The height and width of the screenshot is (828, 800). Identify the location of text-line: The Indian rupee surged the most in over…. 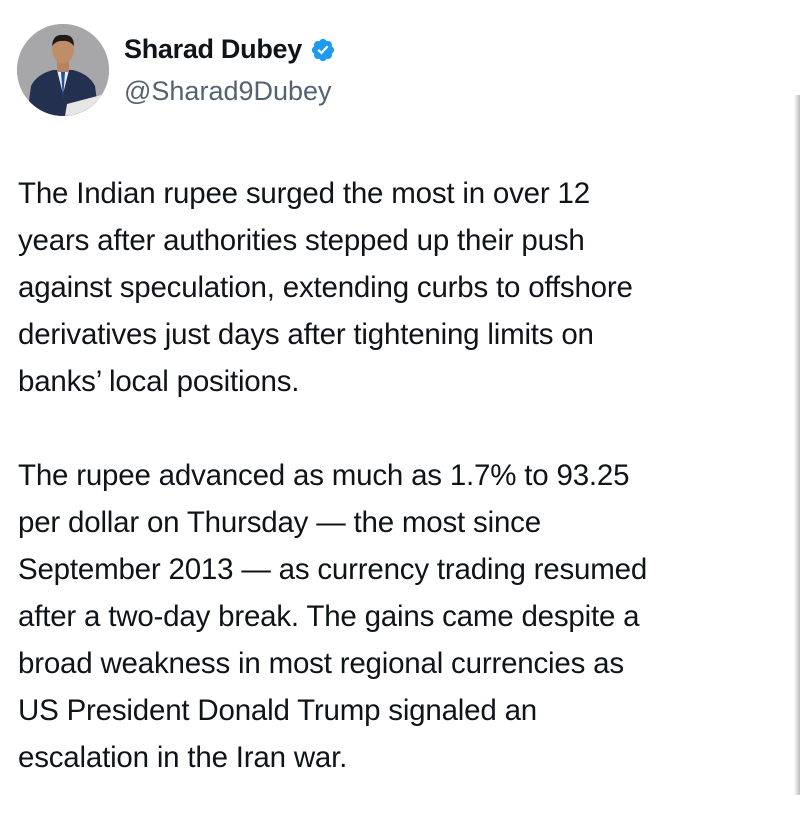
(304, 193).